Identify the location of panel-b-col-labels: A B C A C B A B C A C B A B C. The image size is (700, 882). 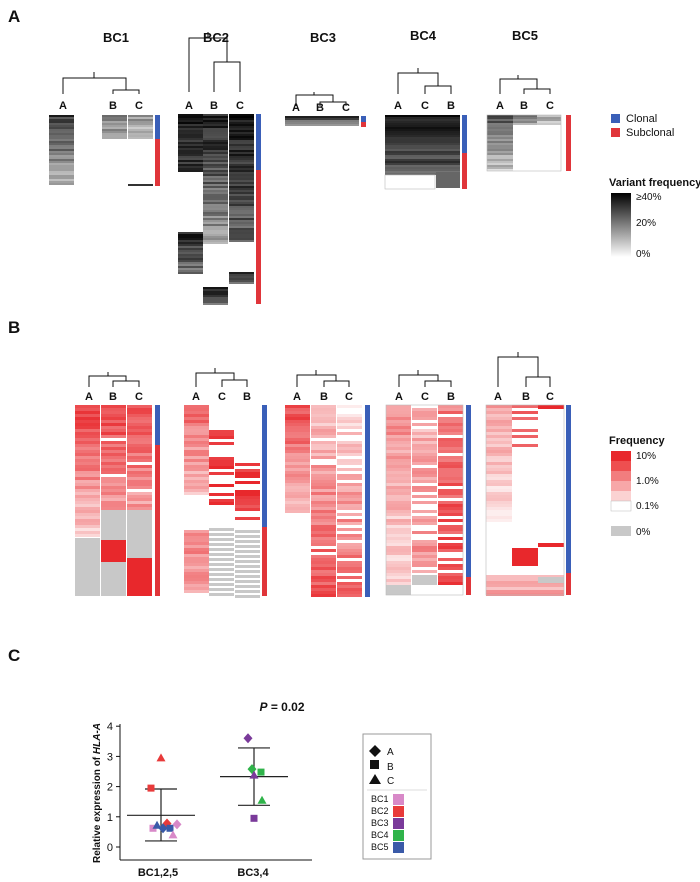
(319, 397).